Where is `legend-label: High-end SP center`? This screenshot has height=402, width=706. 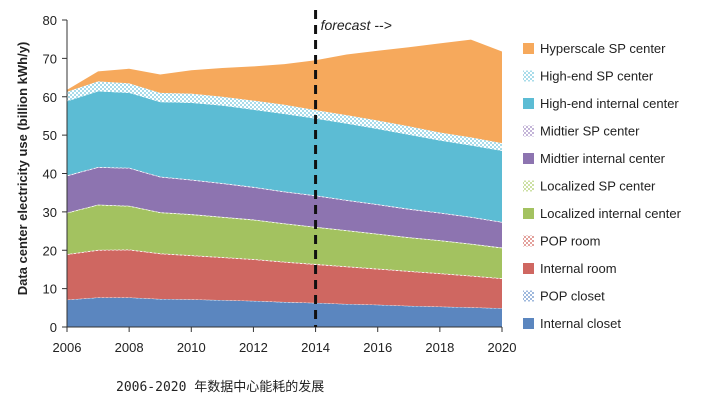
legend-label: High-end SP center is located at coordinates (597, 76).